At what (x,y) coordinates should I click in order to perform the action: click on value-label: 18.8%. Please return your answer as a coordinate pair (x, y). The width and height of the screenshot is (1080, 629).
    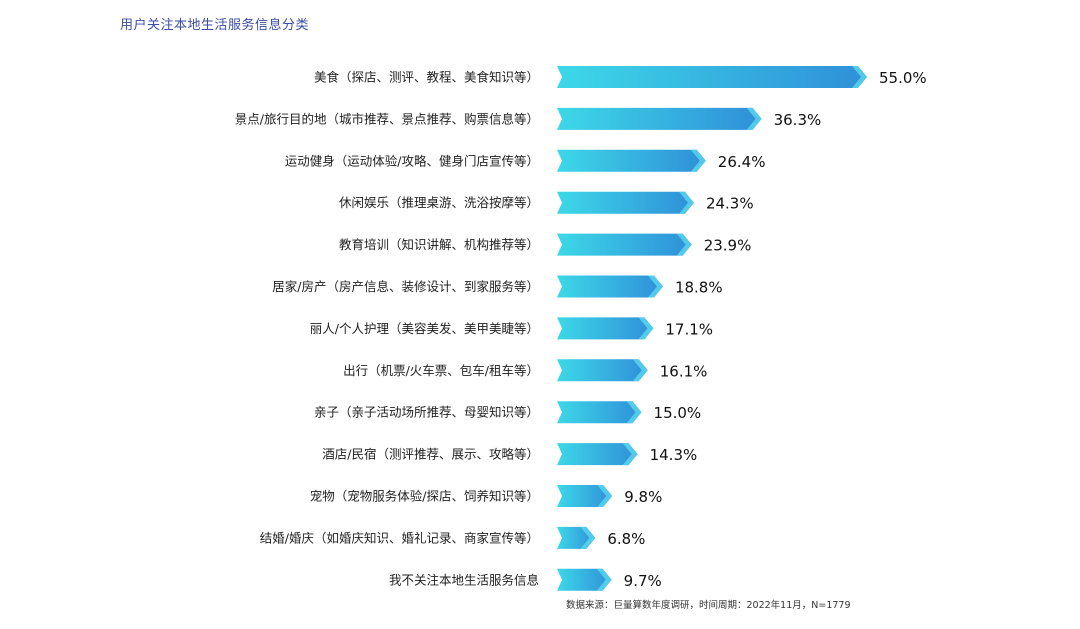
    Looking at the image, I should click on (699, 288).